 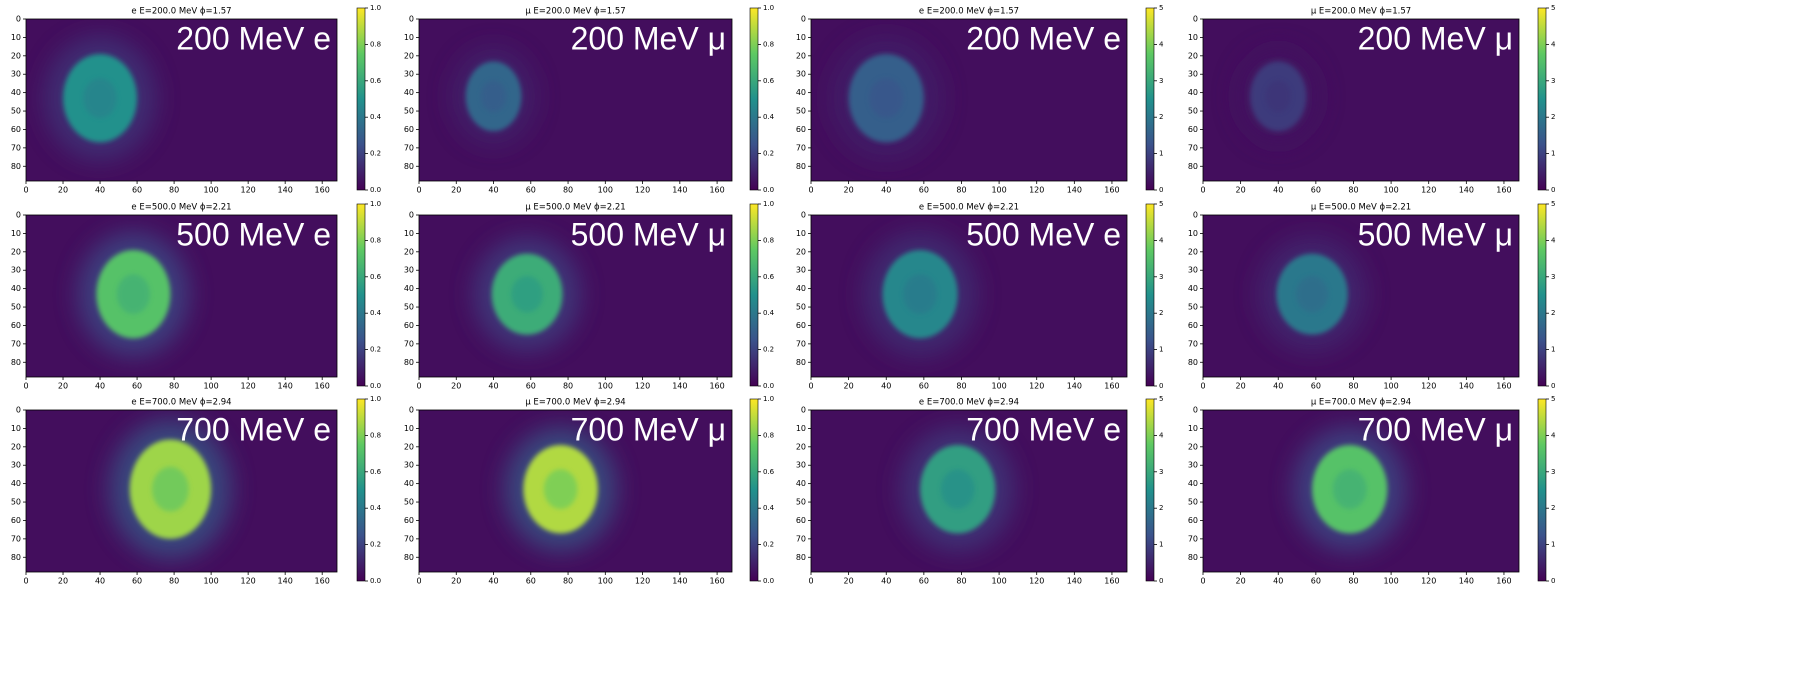 What do you see at coordinates (1553, 190) in the screenshot?
I see `colorbar-tick-label: 0` at bounding box center [1553, 190].